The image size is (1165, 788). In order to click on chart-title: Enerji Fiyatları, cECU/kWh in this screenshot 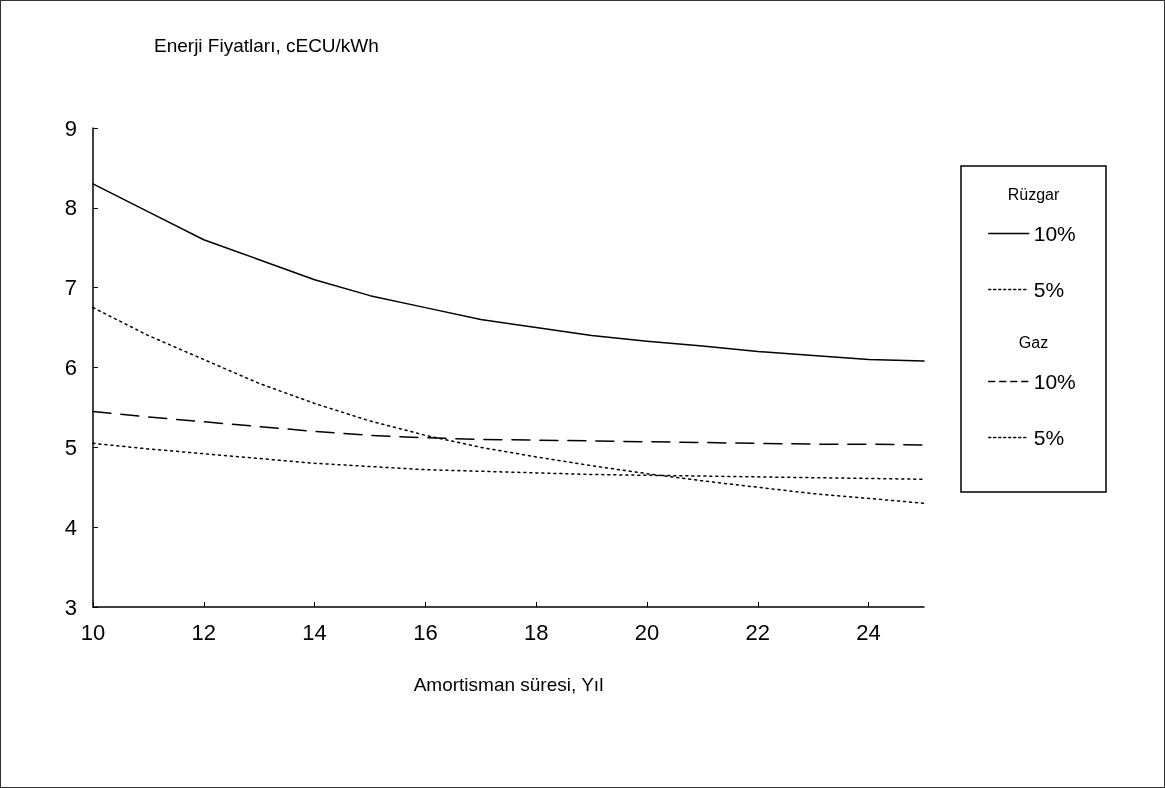, I will do `click(266, 45)`.